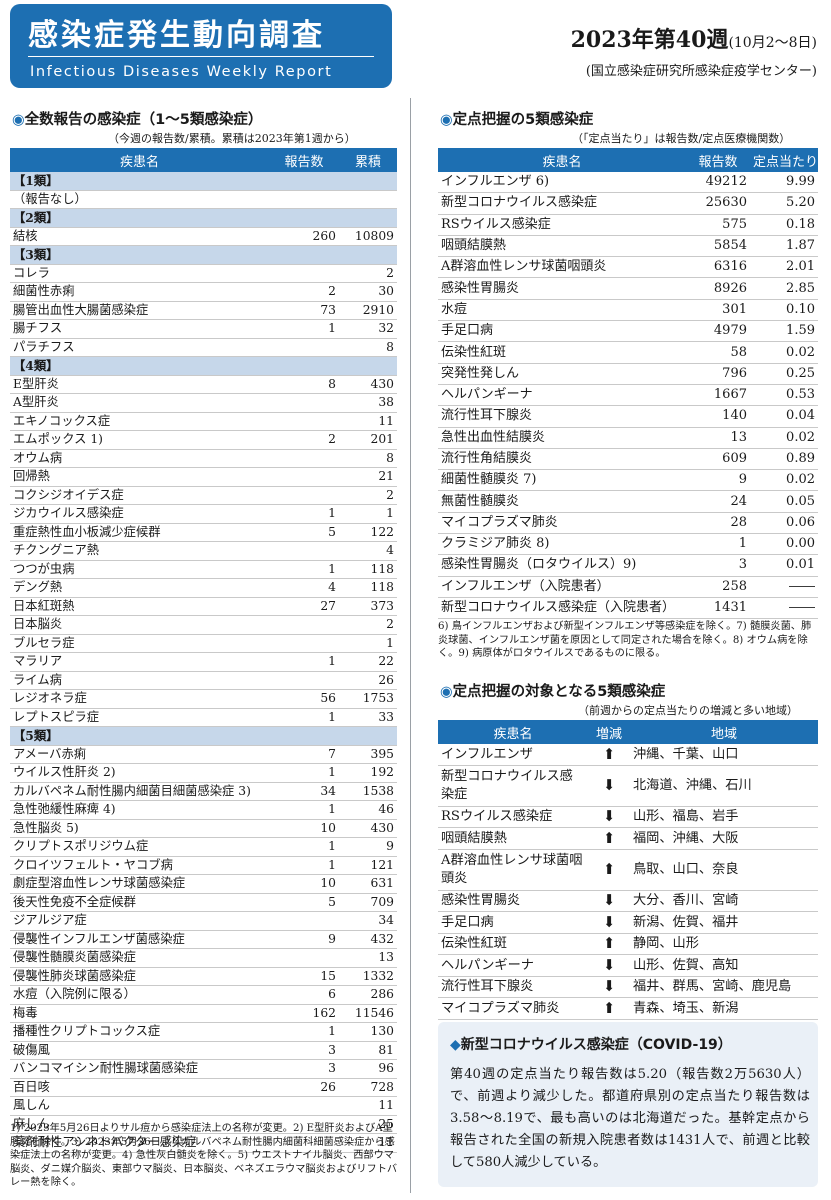 The width and height of the screenshot is (831, 1200). Describe the element at coordinates (139, 532) in the screenshot. I see `disease-name: 重症熱性血小板減少症候群` at that location.